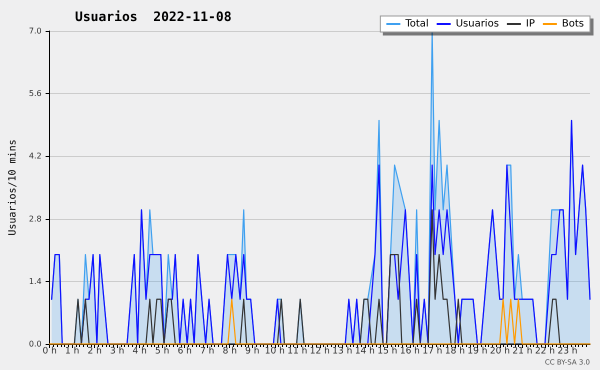 This screenshot has width=600, height=370. I want to click on x-tick-label: 12 h, so click(320, 351).